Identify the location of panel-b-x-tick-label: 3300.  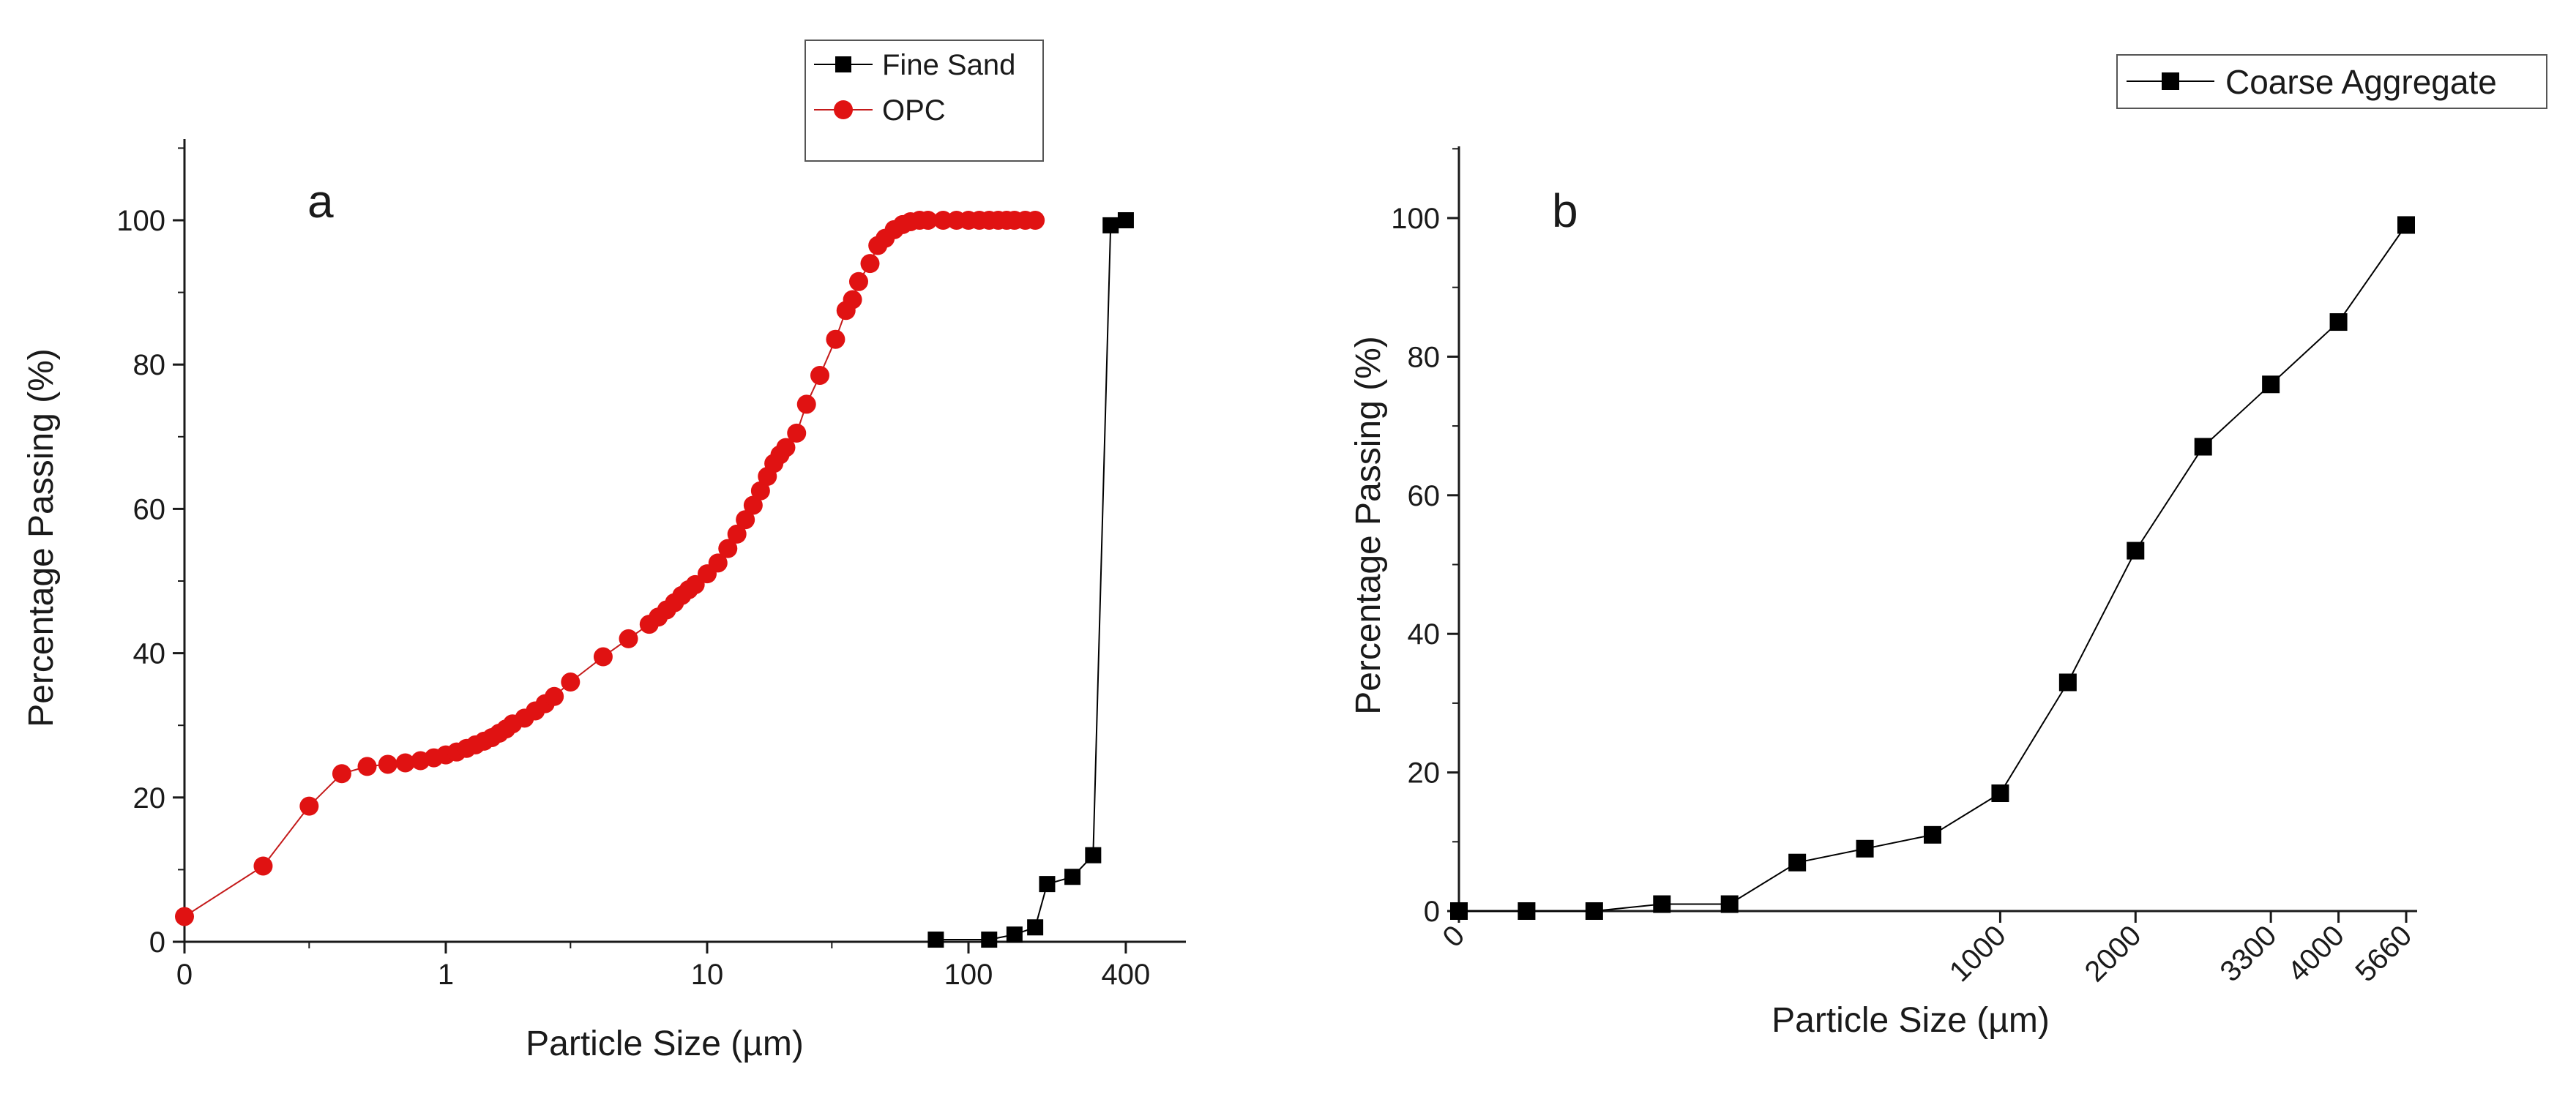
(2248, 954).